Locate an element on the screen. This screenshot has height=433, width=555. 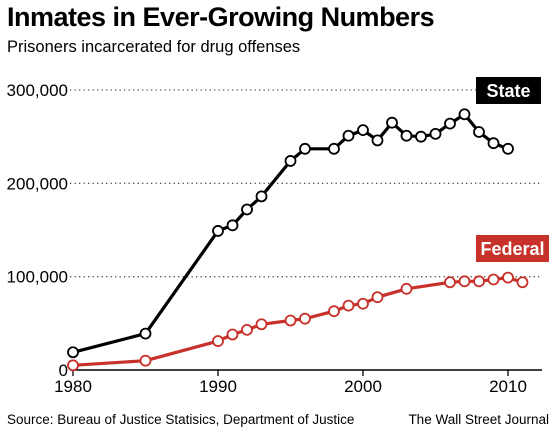
y-tick-label: 0 is located at coordinates (63, 370).